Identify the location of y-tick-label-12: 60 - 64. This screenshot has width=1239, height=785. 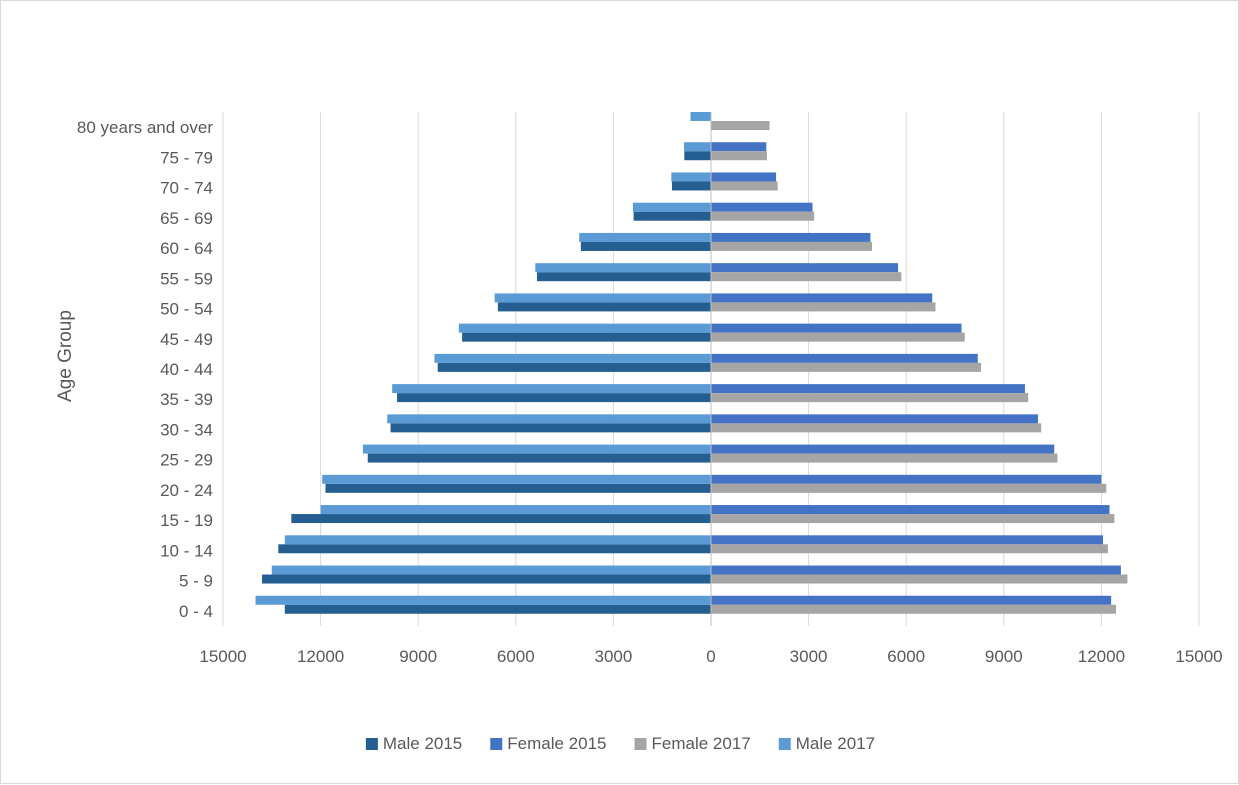
(186, 248).